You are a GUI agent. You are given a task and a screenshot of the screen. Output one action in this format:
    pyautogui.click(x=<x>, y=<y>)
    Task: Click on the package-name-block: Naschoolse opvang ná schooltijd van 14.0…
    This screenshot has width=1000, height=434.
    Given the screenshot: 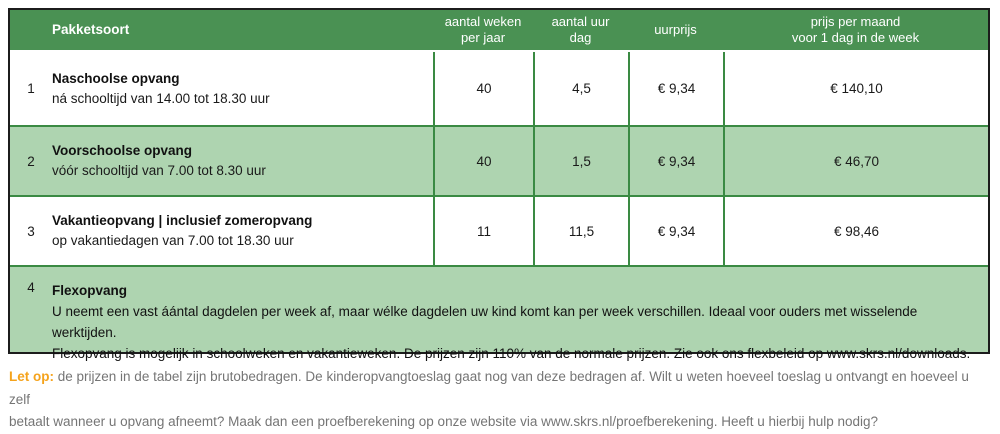 What is the action you would take?
    pyautogui.click(x=161, y=89)
    